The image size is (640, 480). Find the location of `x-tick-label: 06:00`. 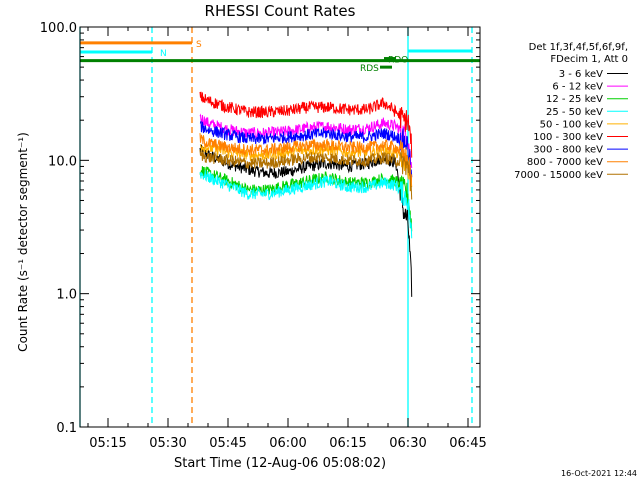

x-tick-label: 06:00 is located at coordinates (287, 443).